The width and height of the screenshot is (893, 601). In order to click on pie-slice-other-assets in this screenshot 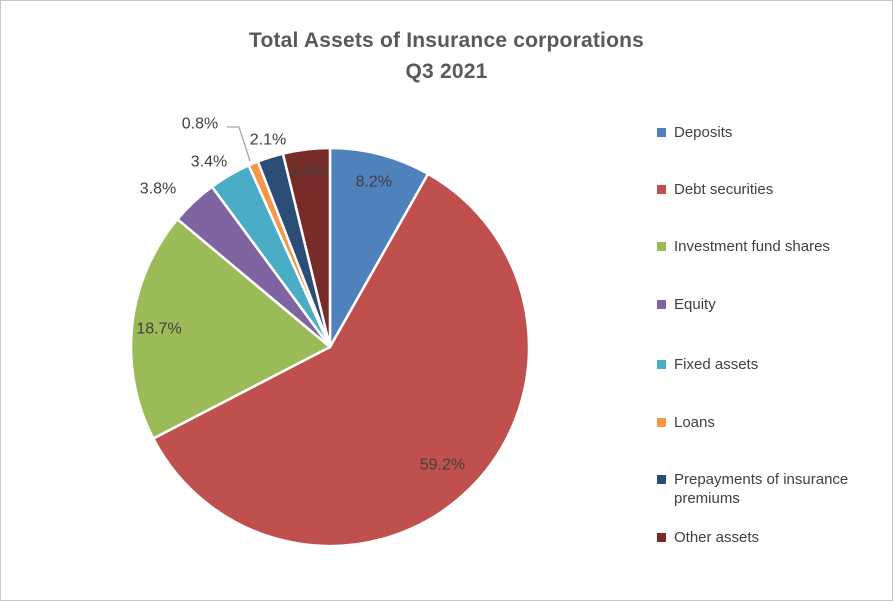, I will do `click(306, 247)`.